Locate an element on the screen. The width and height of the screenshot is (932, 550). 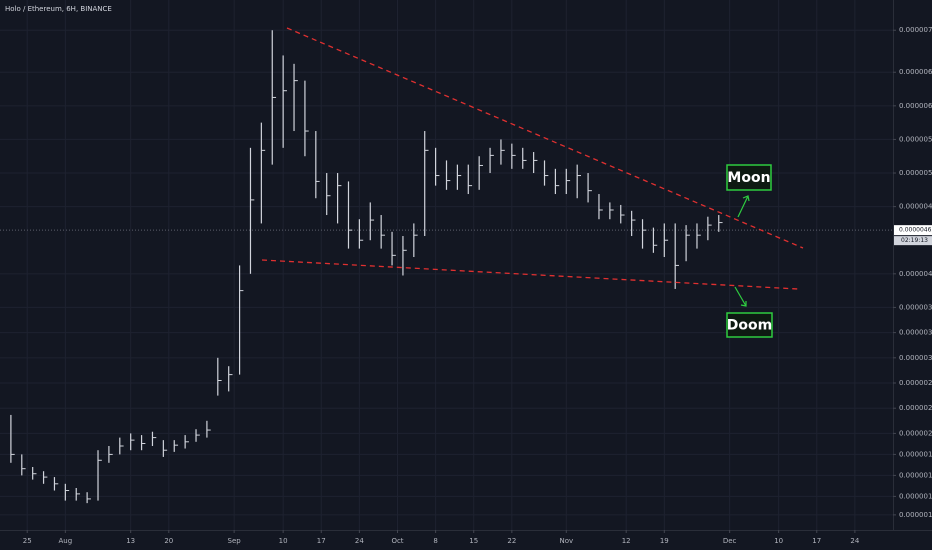
x-tick-label: 15 is located at coordinates (473, 541).